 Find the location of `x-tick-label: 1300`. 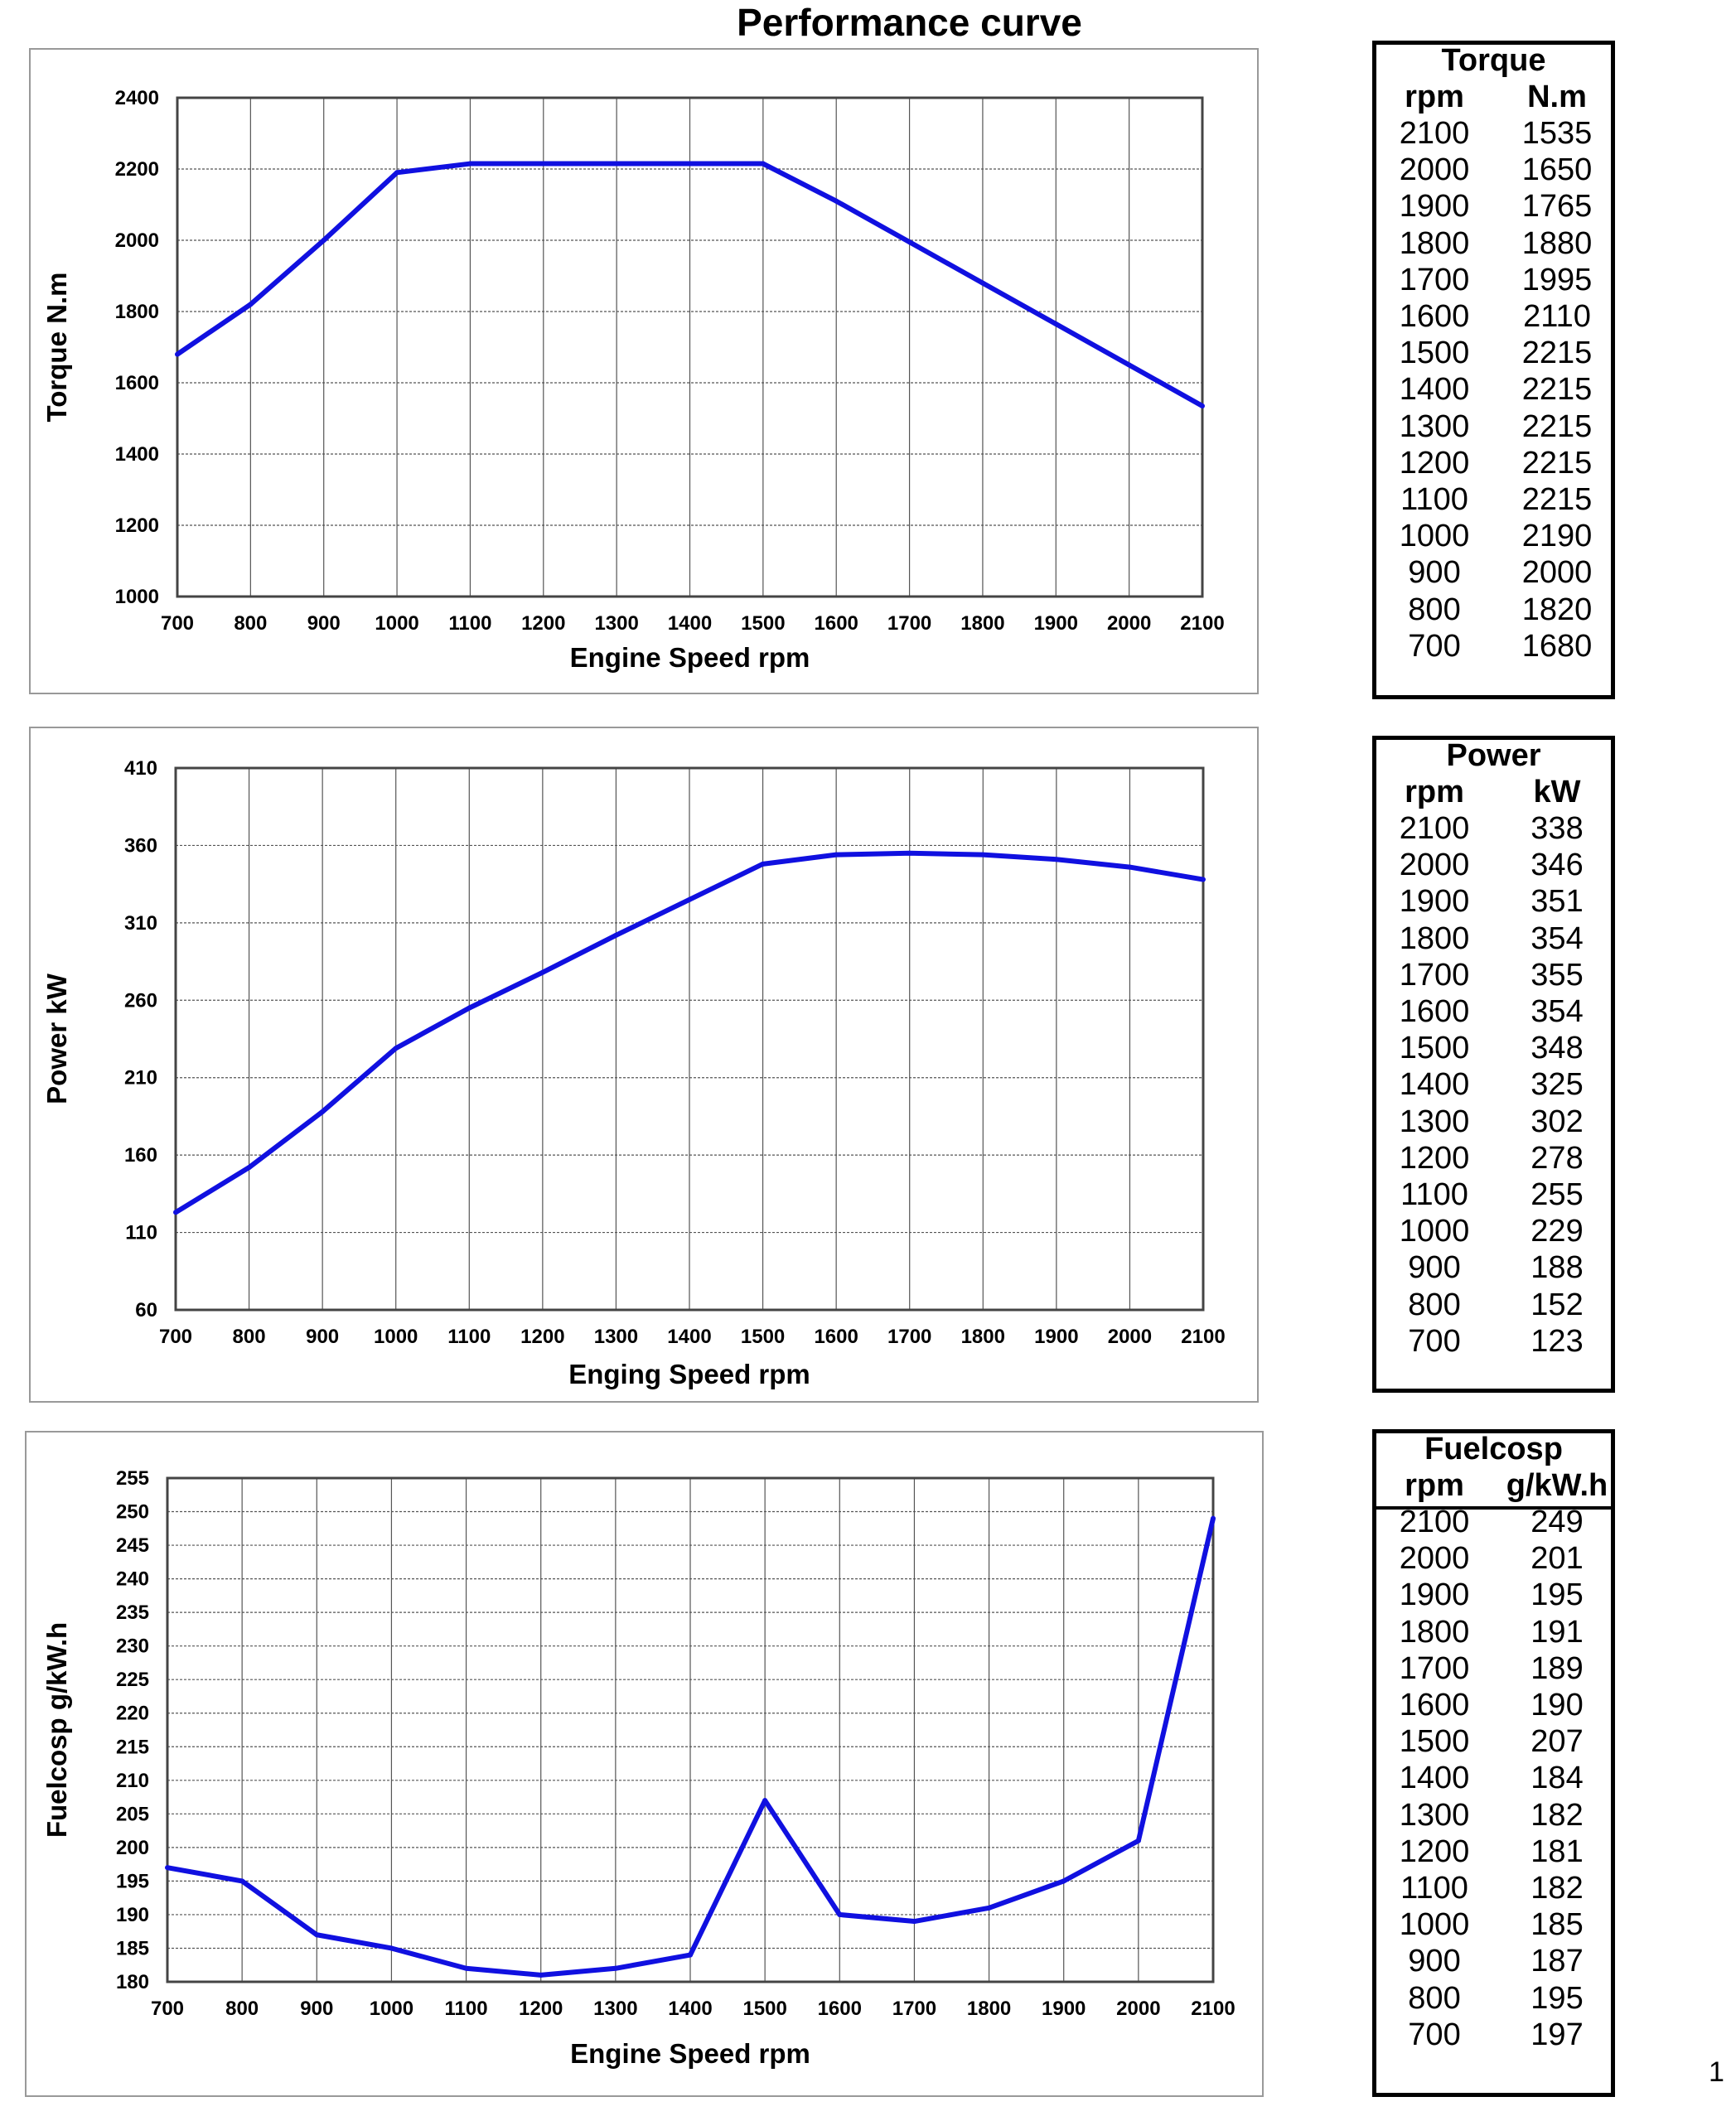

x-tick-label: 1300 is located at coordinates (616, 623).